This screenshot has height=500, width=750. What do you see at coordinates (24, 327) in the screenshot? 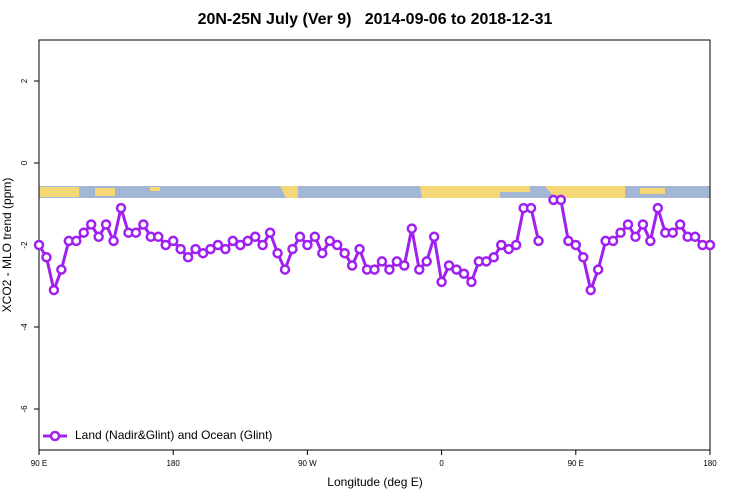
I see `y-tick-label: -4` at bounding box center [24, 327].